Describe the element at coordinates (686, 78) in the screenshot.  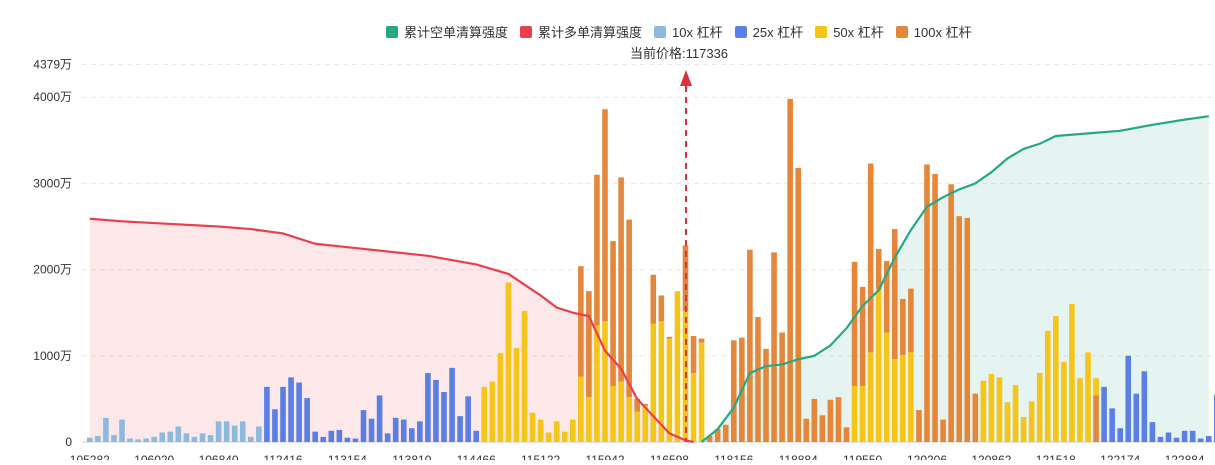
I see `current-price-arrow` at that location.